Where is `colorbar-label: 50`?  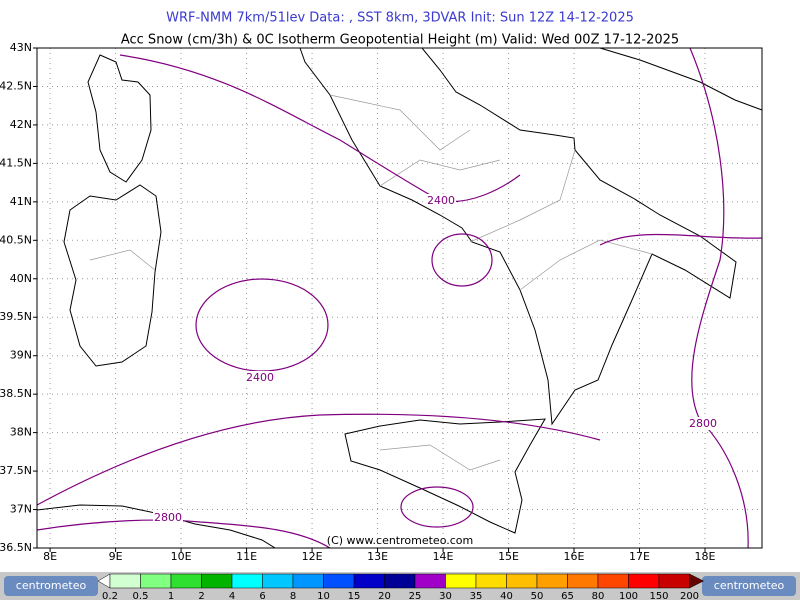 colorbar-label: 50 is located at coordinates (537, 595).